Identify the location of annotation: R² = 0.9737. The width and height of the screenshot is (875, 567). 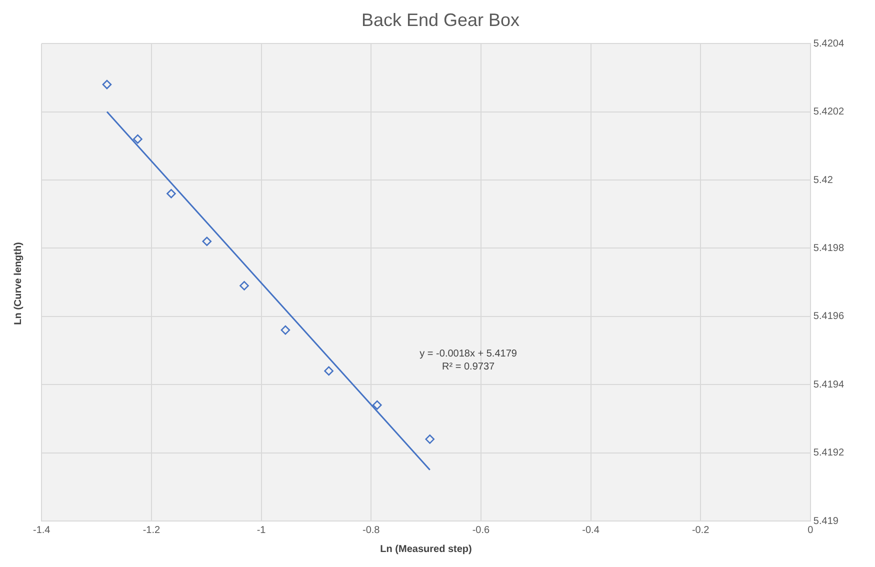
(468, 366).